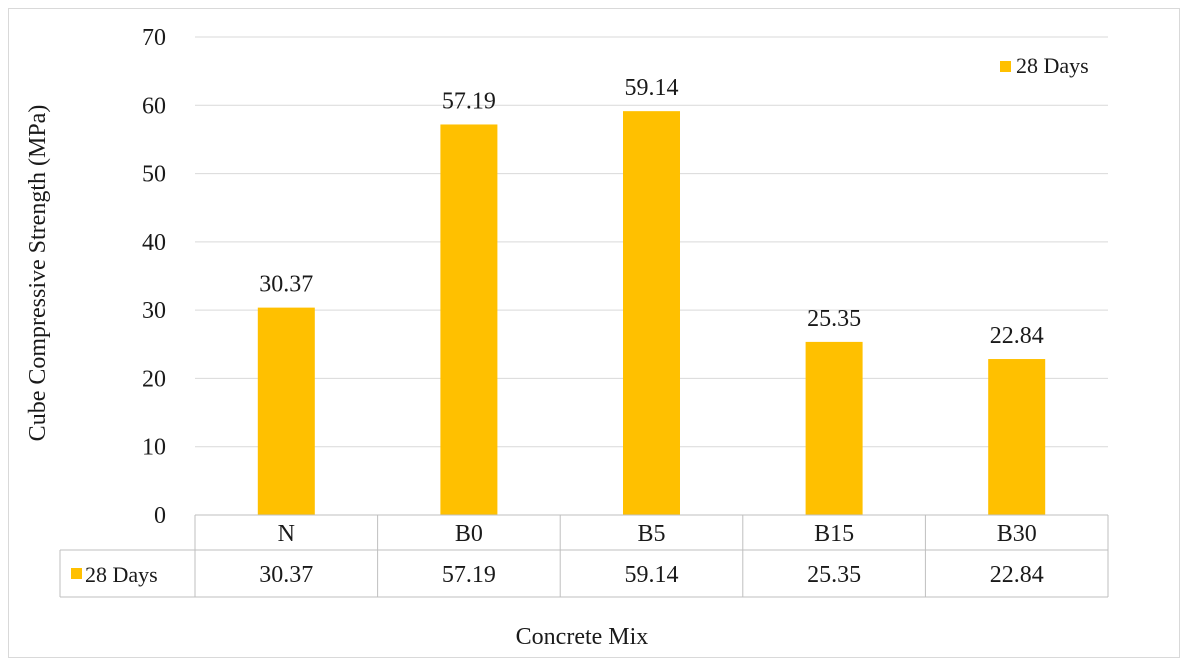 This screenshot has width=1189, height=666. What do you see at coordinates (1005, 66) in the screenshot?
I see `legend-swatch` at bounding box center [1005, 66].